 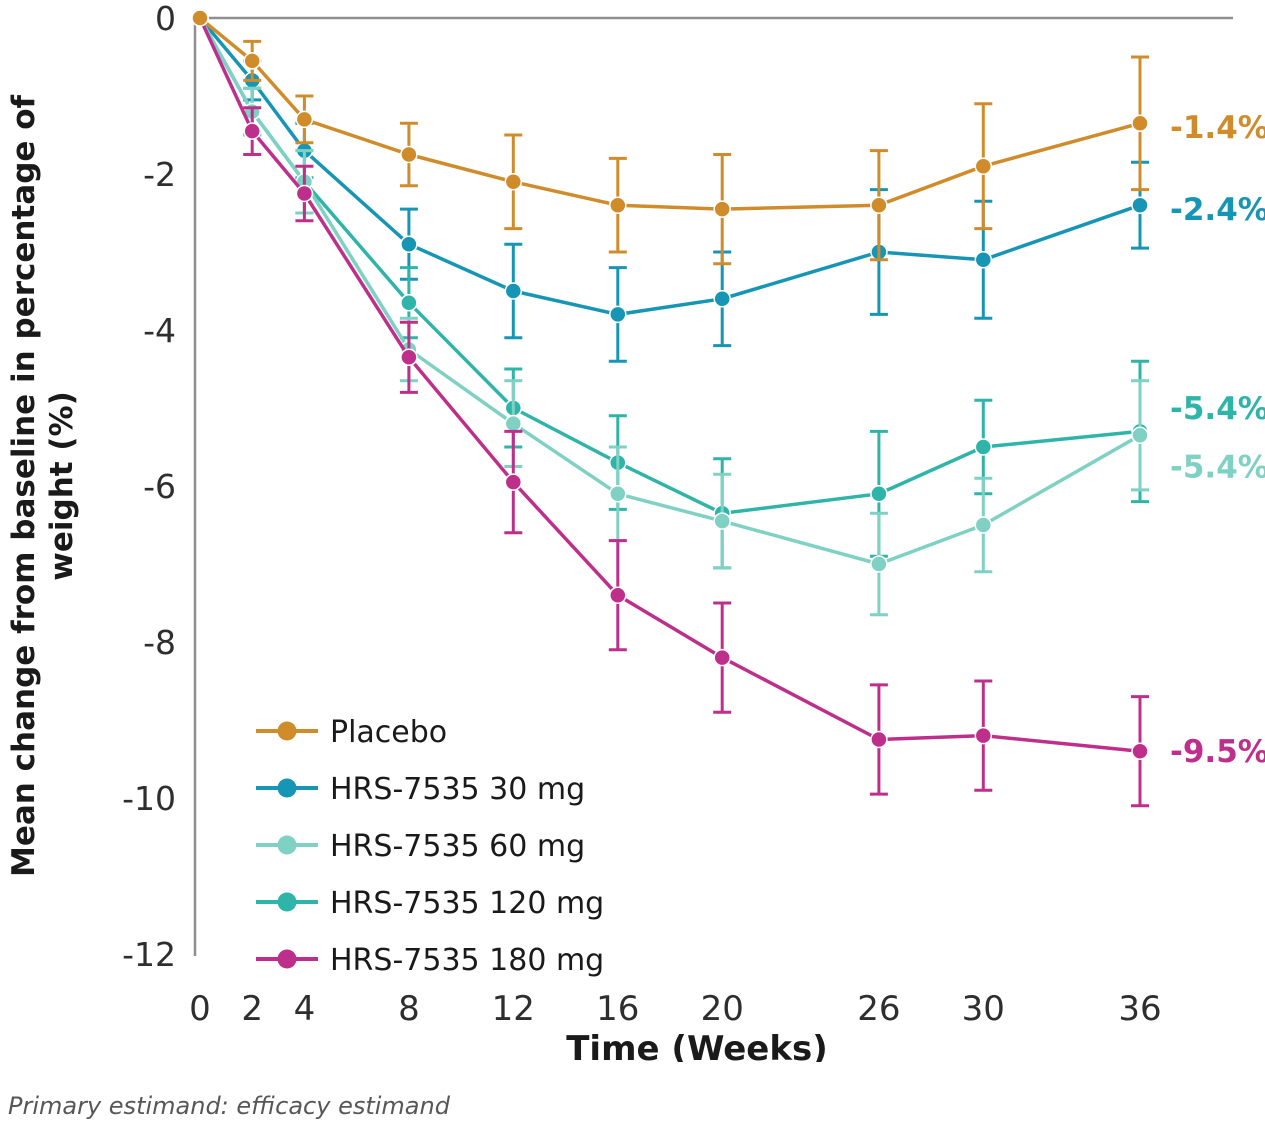 I want to click on svg-text: 30, so click(x=983, y=1009).